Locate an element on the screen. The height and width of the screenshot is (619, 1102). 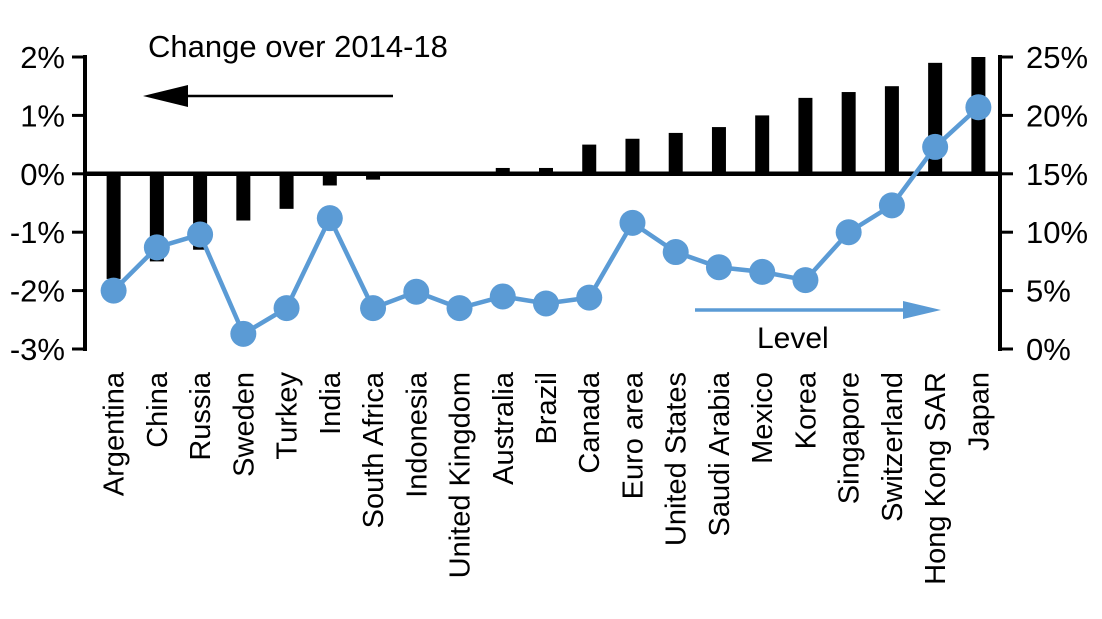
x-axis-label-australia: Australia is located at coordinates (504, 428).